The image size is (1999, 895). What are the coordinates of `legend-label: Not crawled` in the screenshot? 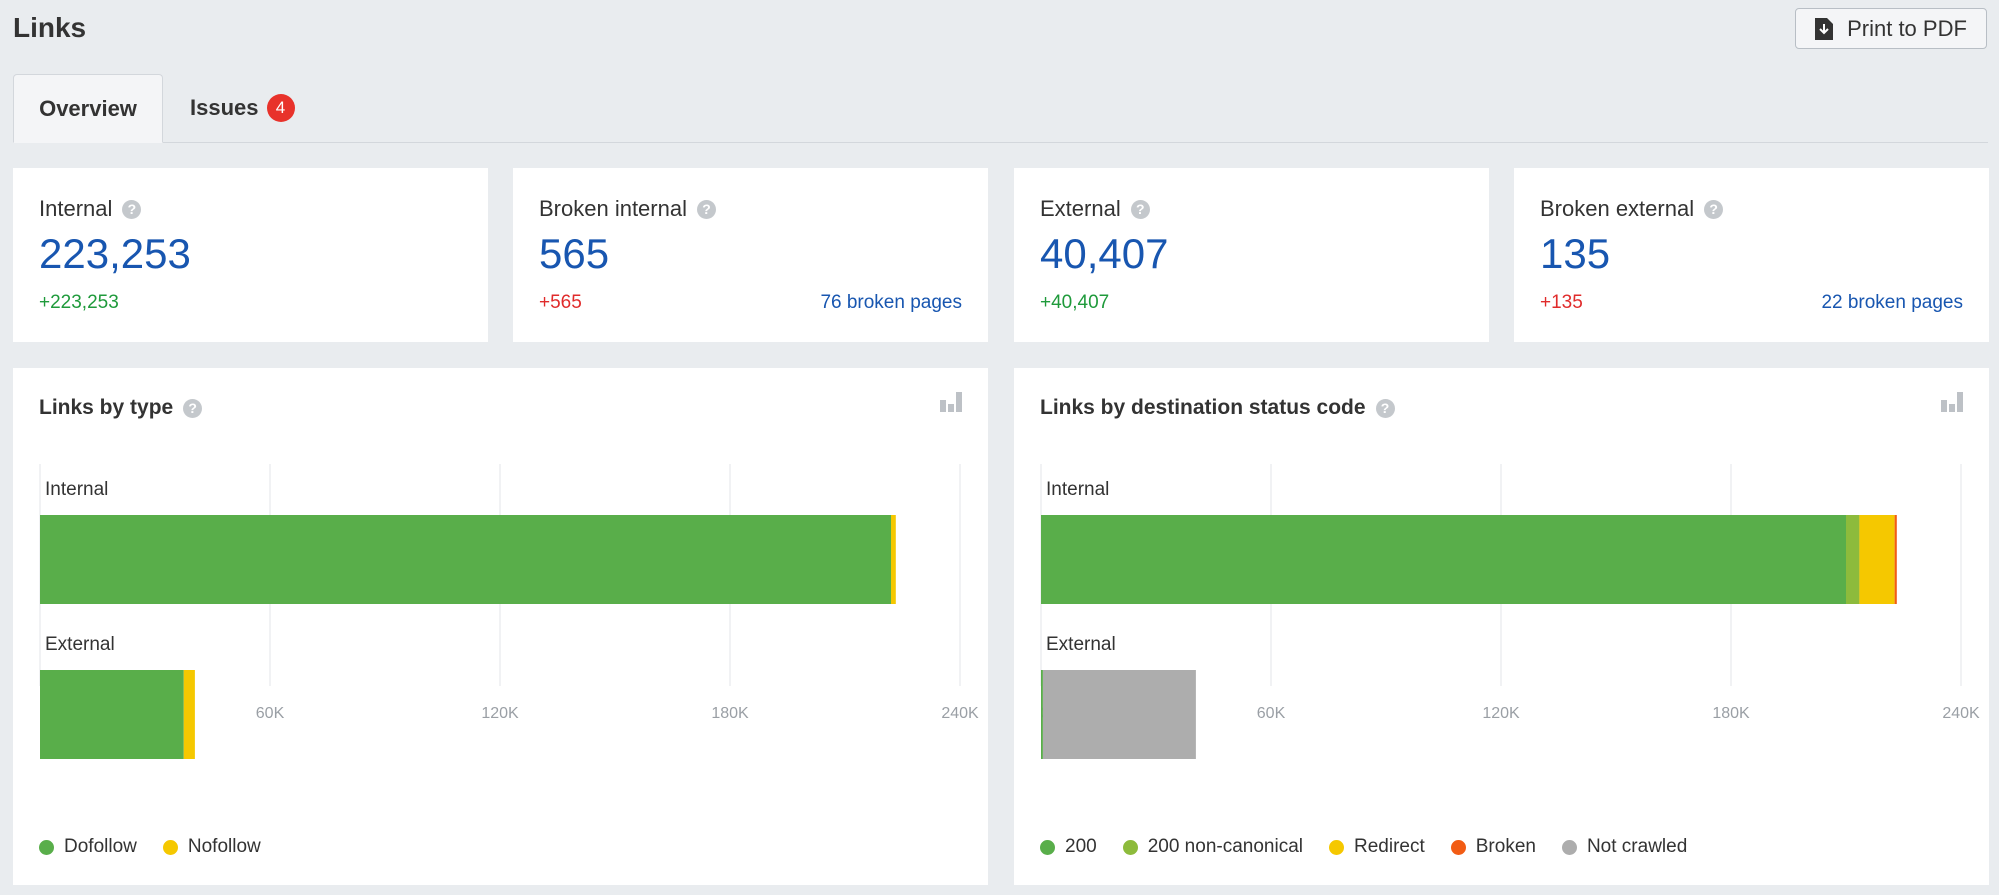 It's located at (1637, 846).